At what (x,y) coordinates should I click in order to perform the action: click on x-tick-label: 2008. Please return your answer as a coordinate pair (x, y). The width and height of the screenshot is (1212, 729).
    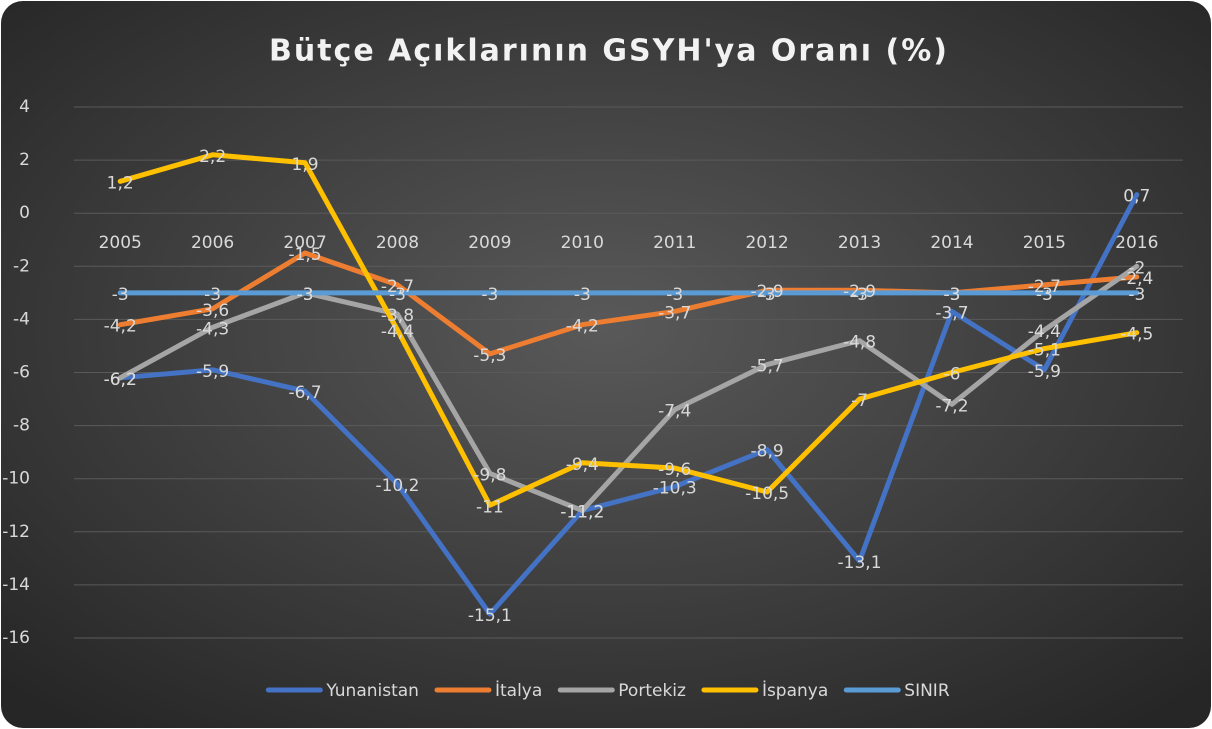
    Looking at the image, I should click on (397, 243).